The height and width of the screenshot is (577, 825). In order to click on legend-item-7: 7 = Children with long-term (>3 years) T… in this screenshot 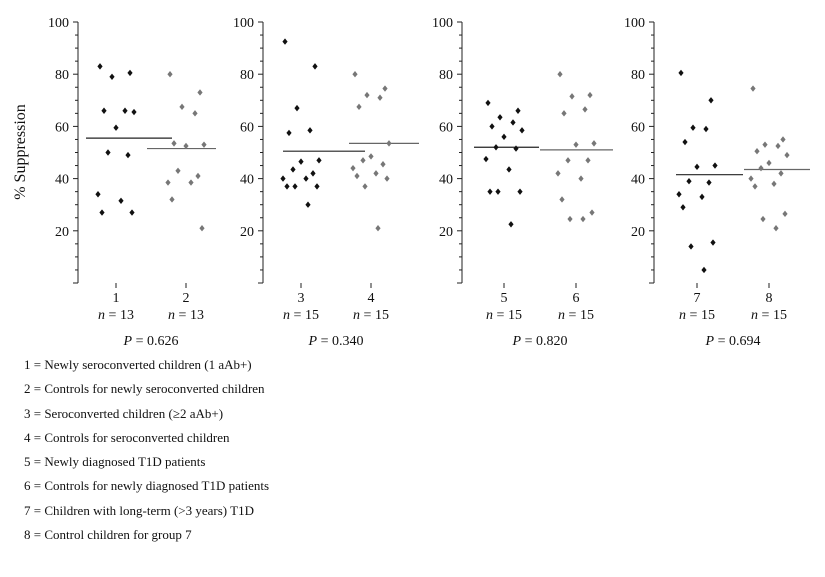, I will do `click(139, 510)`.